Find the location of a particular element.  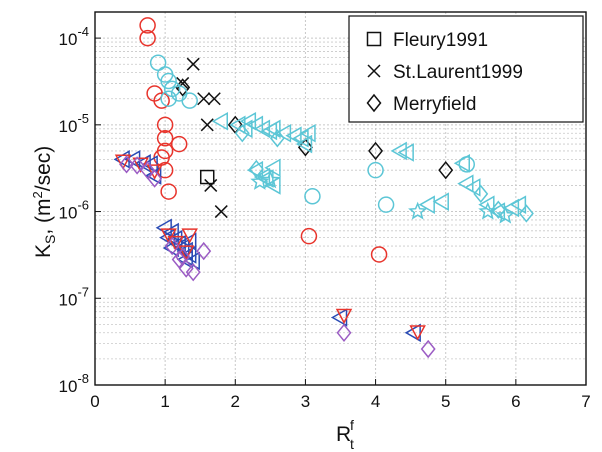

x-axis-title: R f t is located at coordinates (345, 434).